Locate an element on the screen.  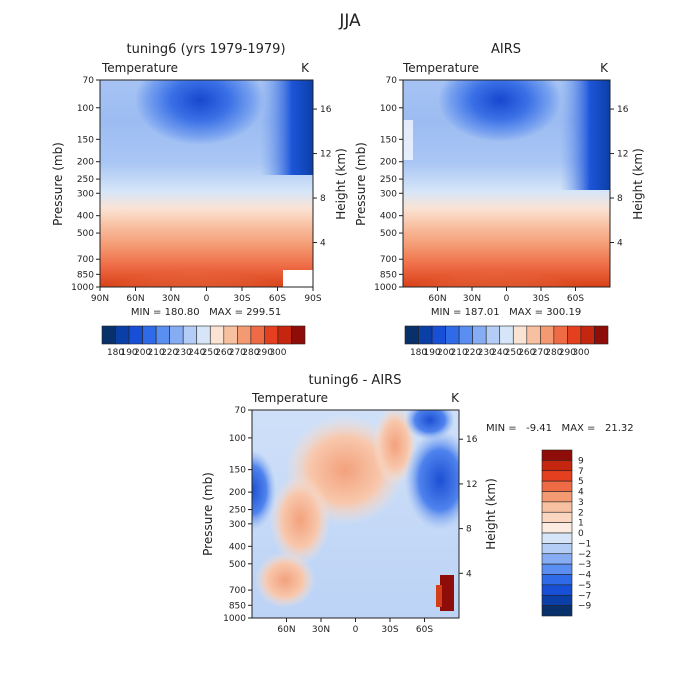
height-tick-label: 12 is located at coordinates (622, 155).